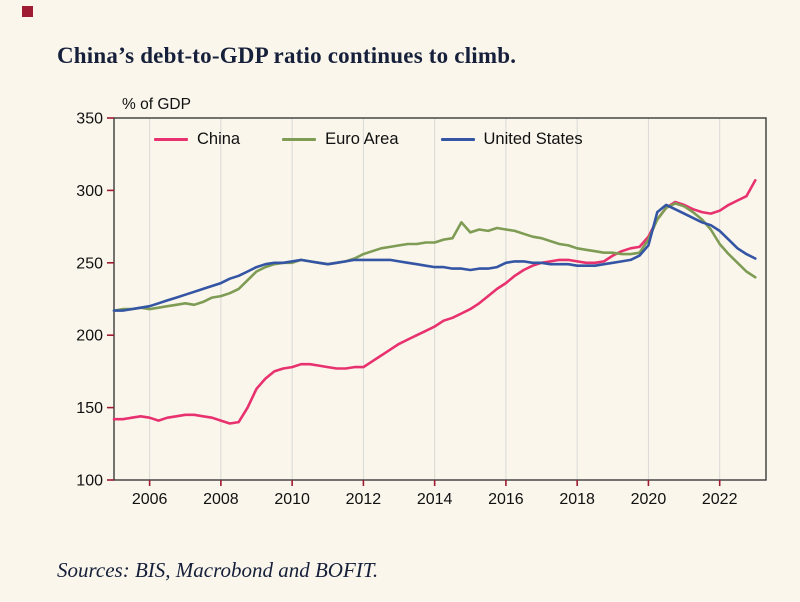 This screenshot has width=800, height=602. I want to click on legend-label-china: China, so click(219, 139).